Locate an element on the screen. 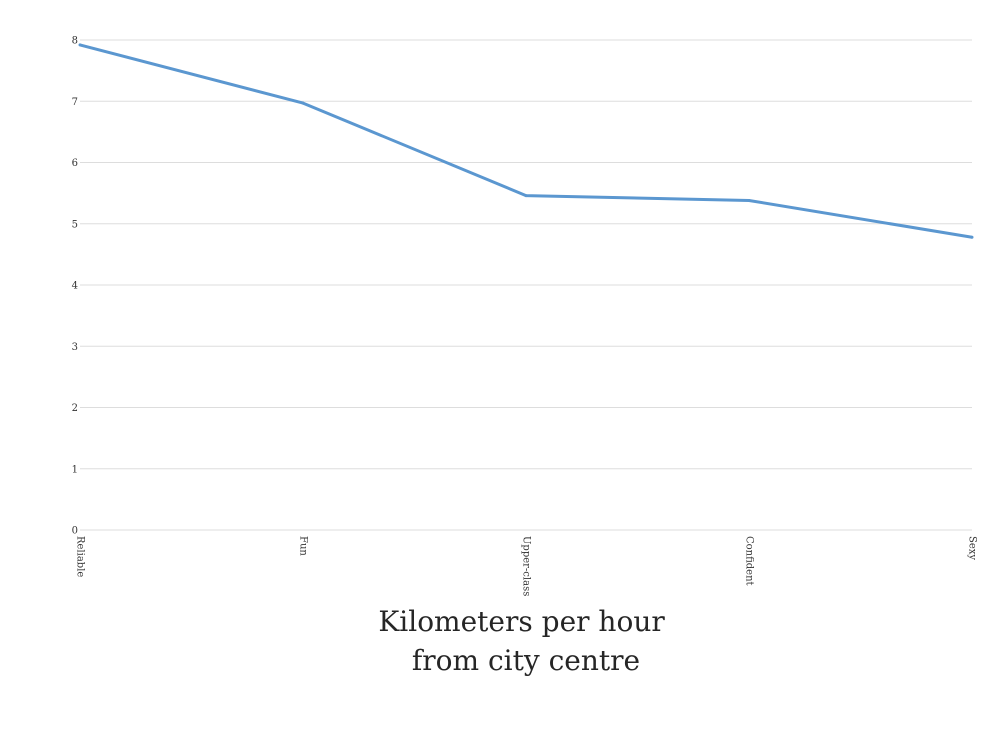 This screenshot has width=992, height=744. y-axis-ticks: 0 1 2 3 4 5 6 7 8 is located at coordinates (75, 286).